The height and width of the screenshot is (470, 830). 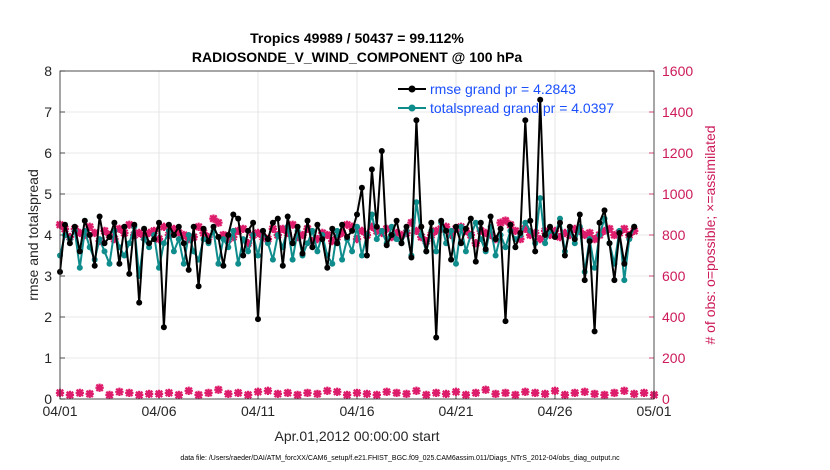 I want to click on y-tick-label-left: 0, so click(x=48, y=399).